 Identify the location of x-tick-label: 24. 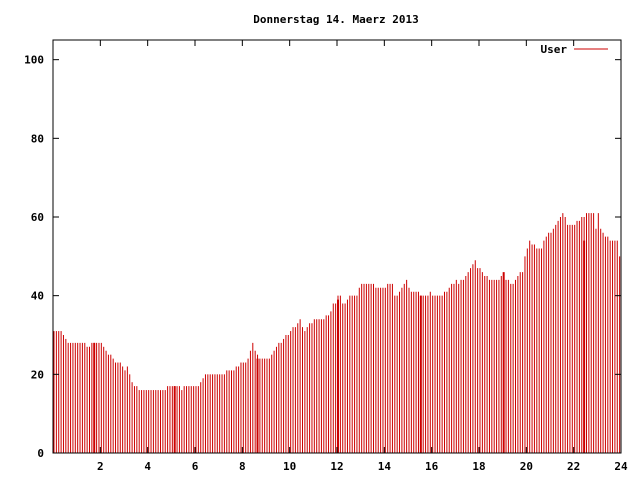
(621, 466).